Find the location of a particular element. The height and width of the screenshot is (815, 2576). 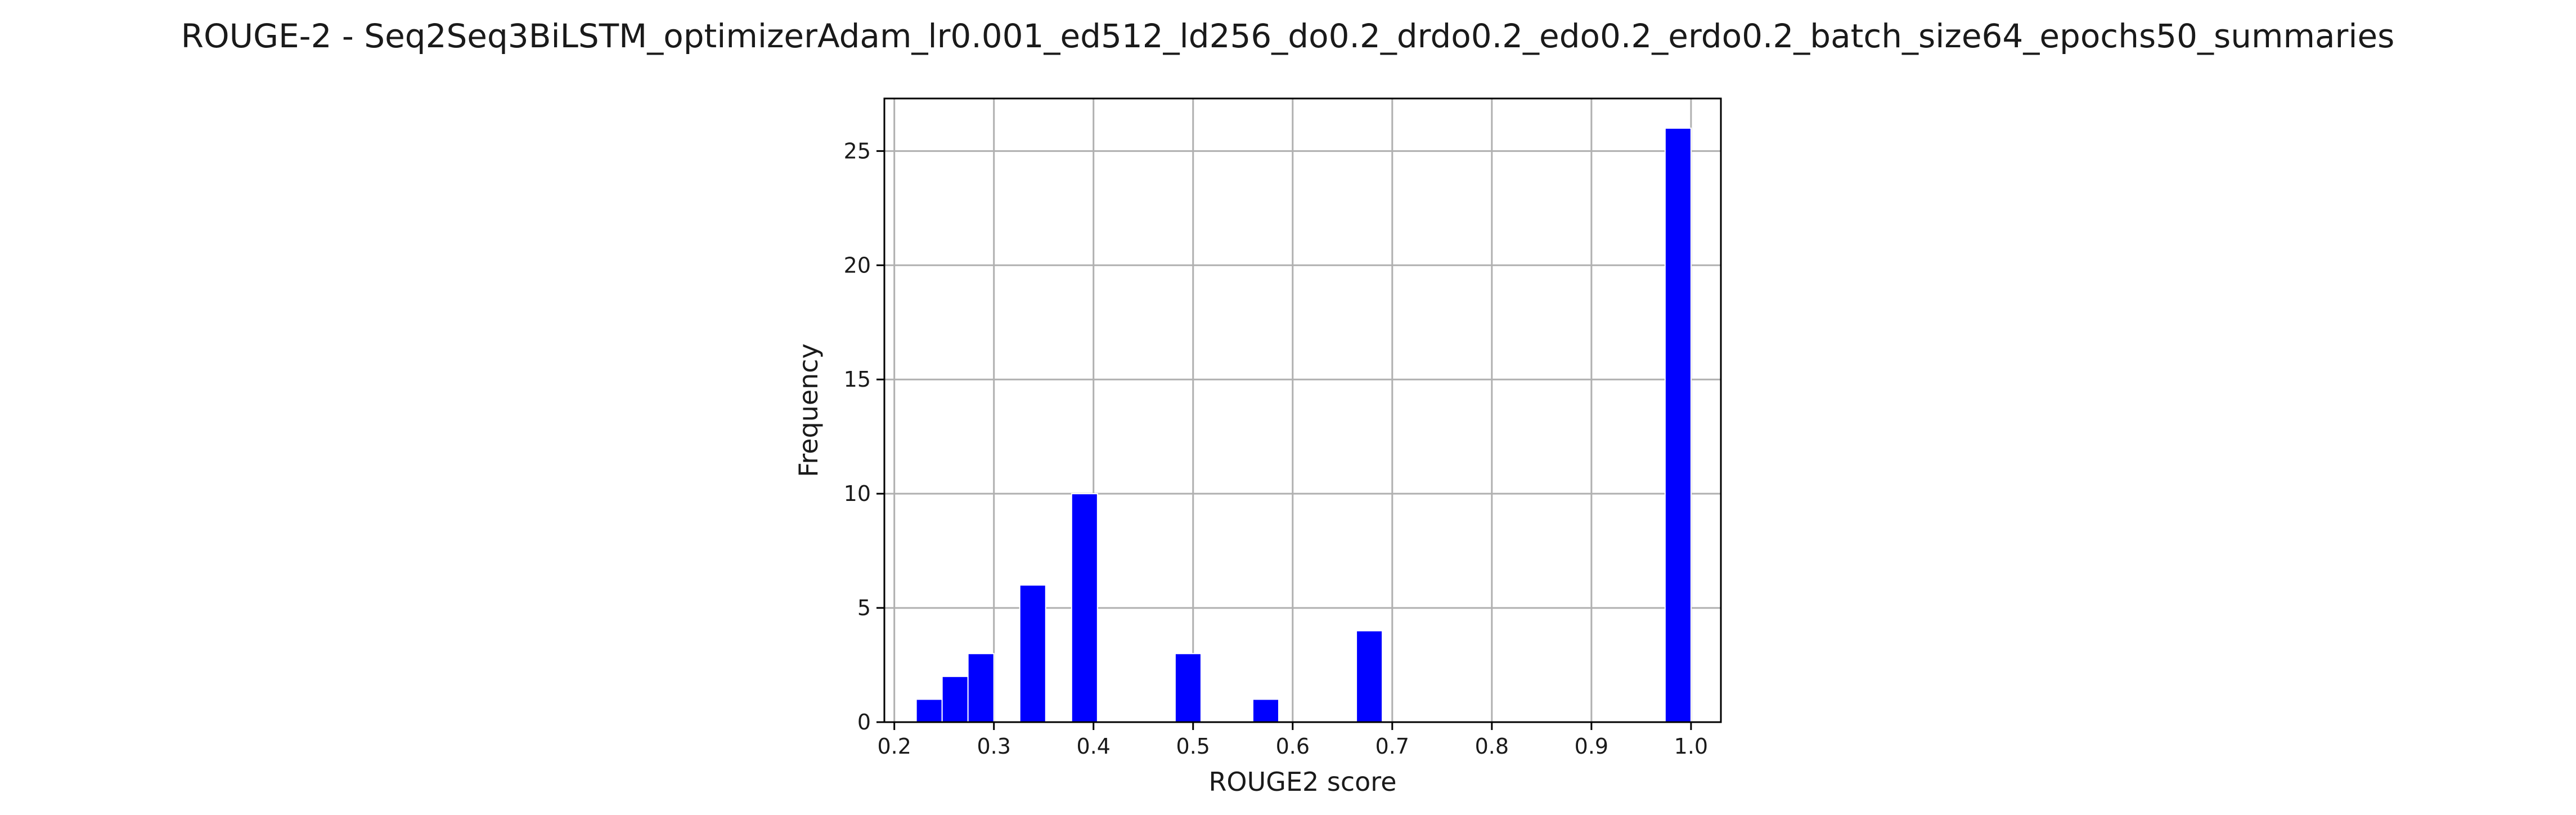

y-axis-label: Frequency is located at coordinates (808, 410).